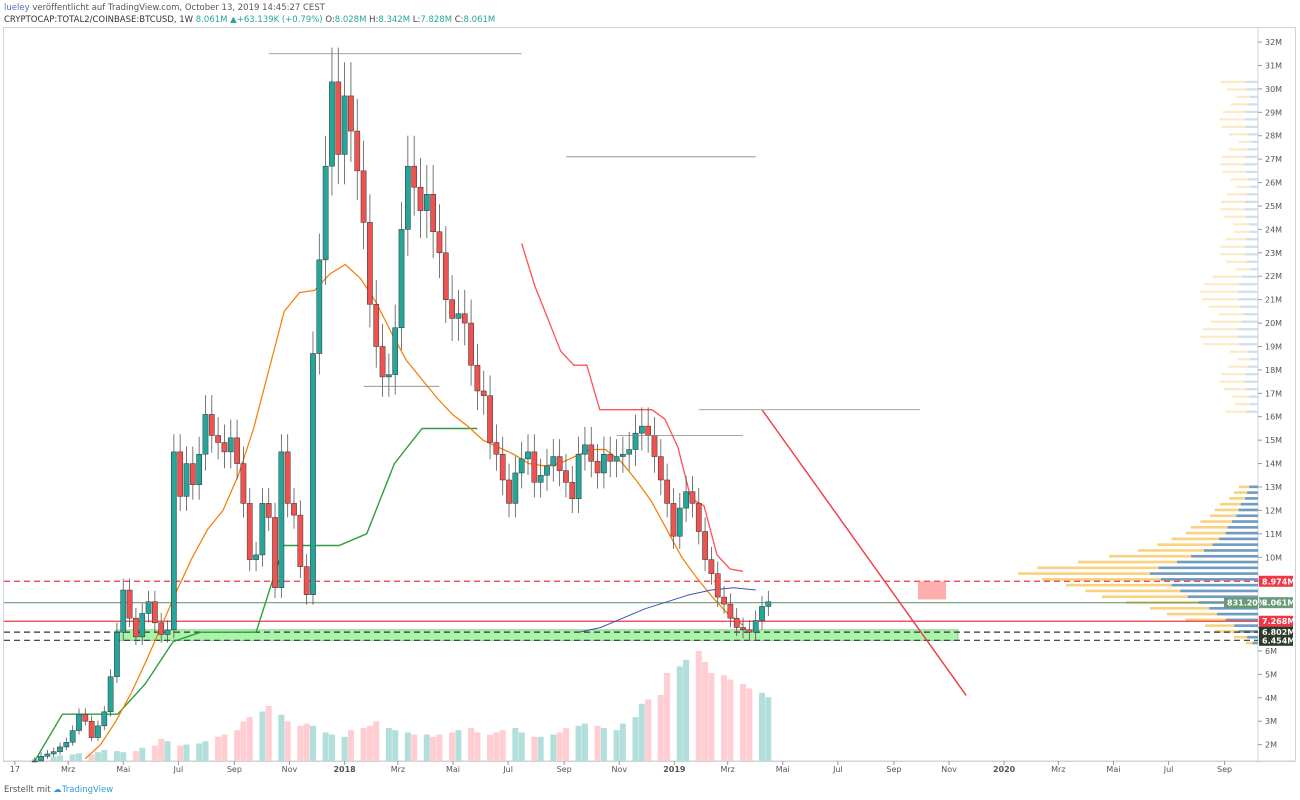 Image resolution: width=1300 pixels, height=800 pixels. Describe the element at coordinates (1271, 721) in the screenshot. I see `price-tick-label: 3M` at that location.